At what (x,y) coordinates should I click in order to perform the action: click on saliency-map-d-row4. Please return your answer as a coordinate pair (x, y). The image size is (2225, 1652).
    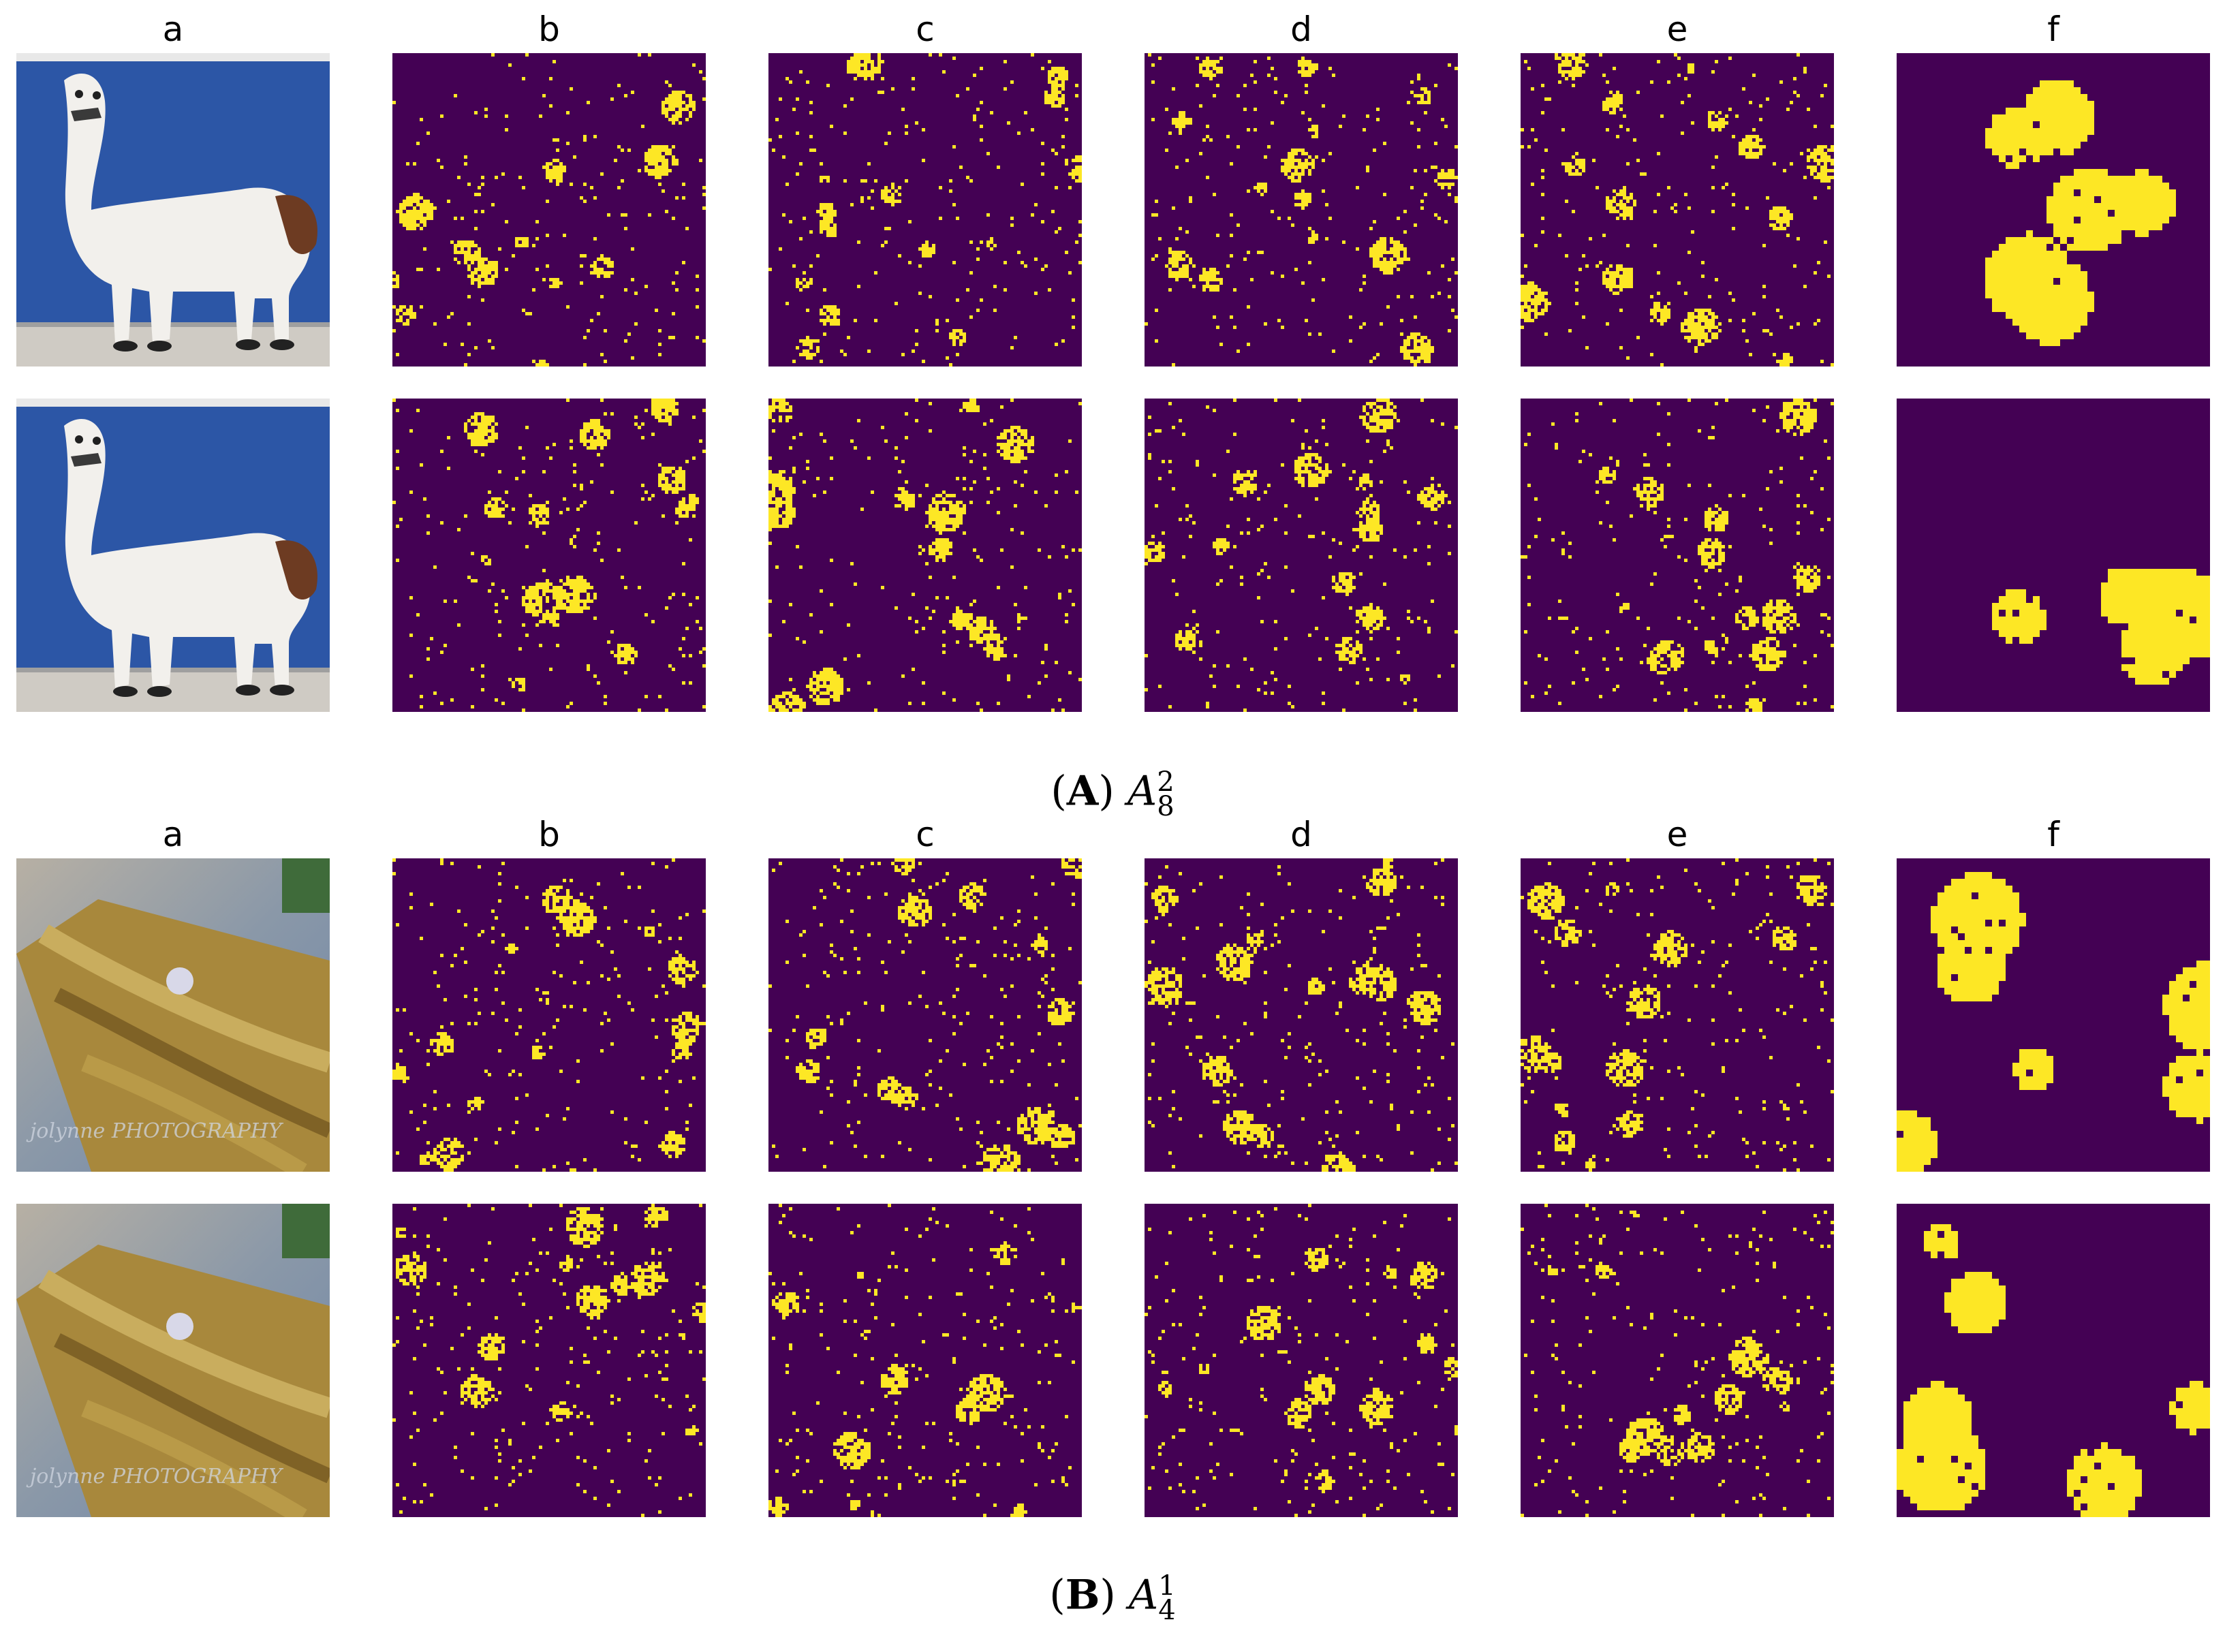
    Looking at the image, I should click on (1301, 1360).